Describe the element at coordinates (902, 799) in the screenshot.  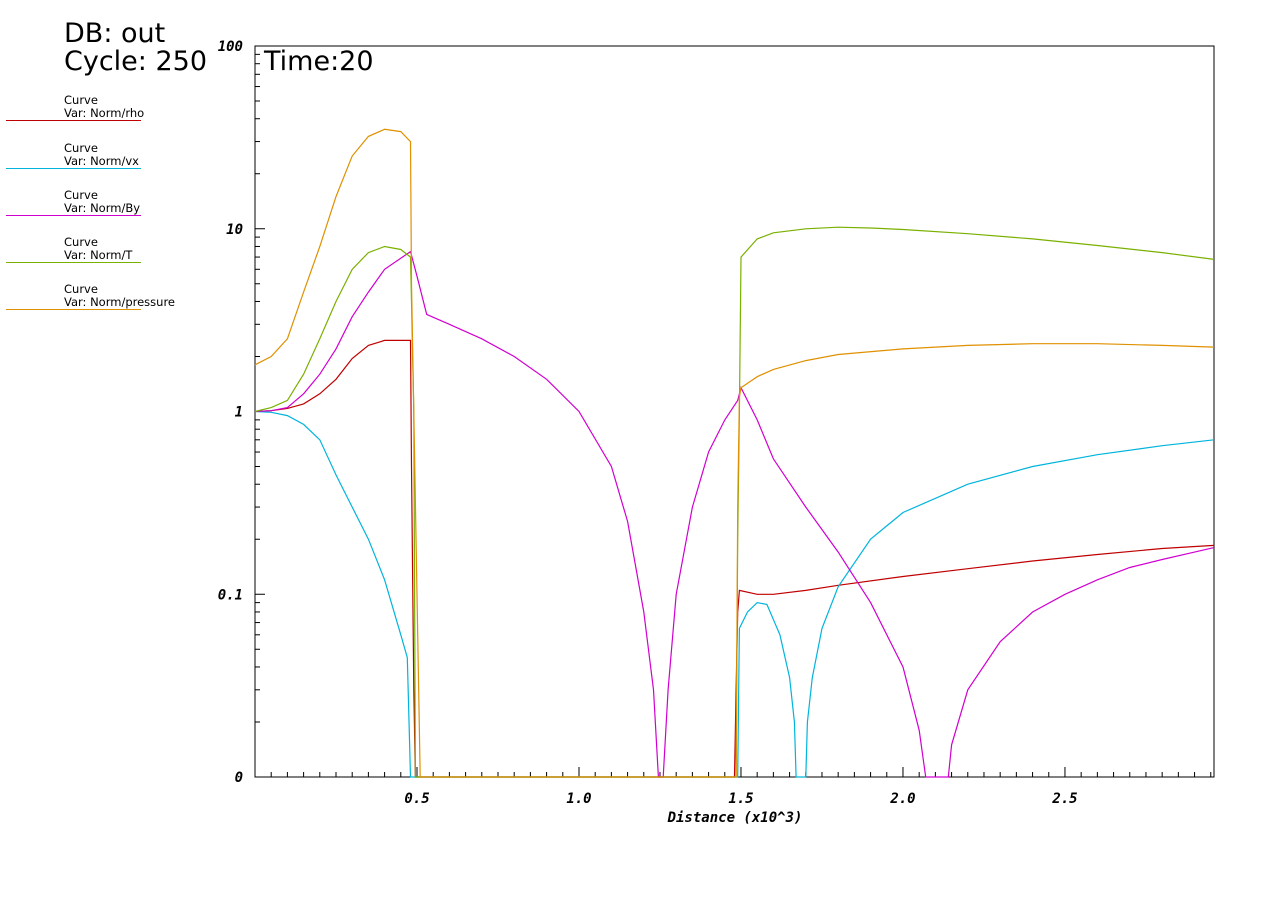
I see `x-tick-label: 2.0` at that location.